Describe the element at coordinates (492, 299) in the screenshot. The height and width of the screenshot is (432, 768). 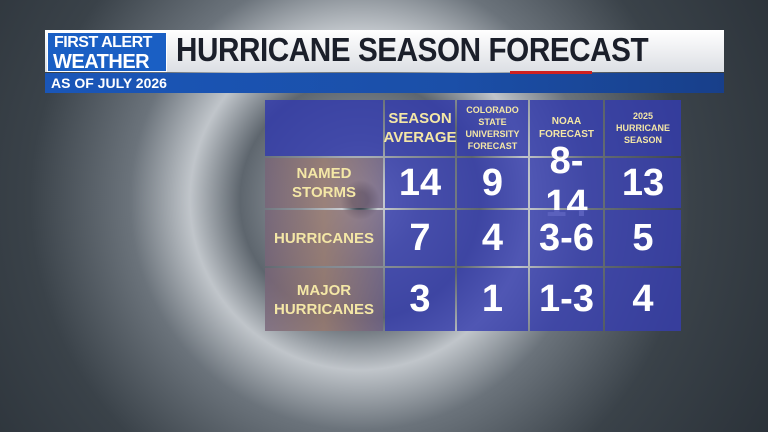
I see `value-cell: 1` at that location.